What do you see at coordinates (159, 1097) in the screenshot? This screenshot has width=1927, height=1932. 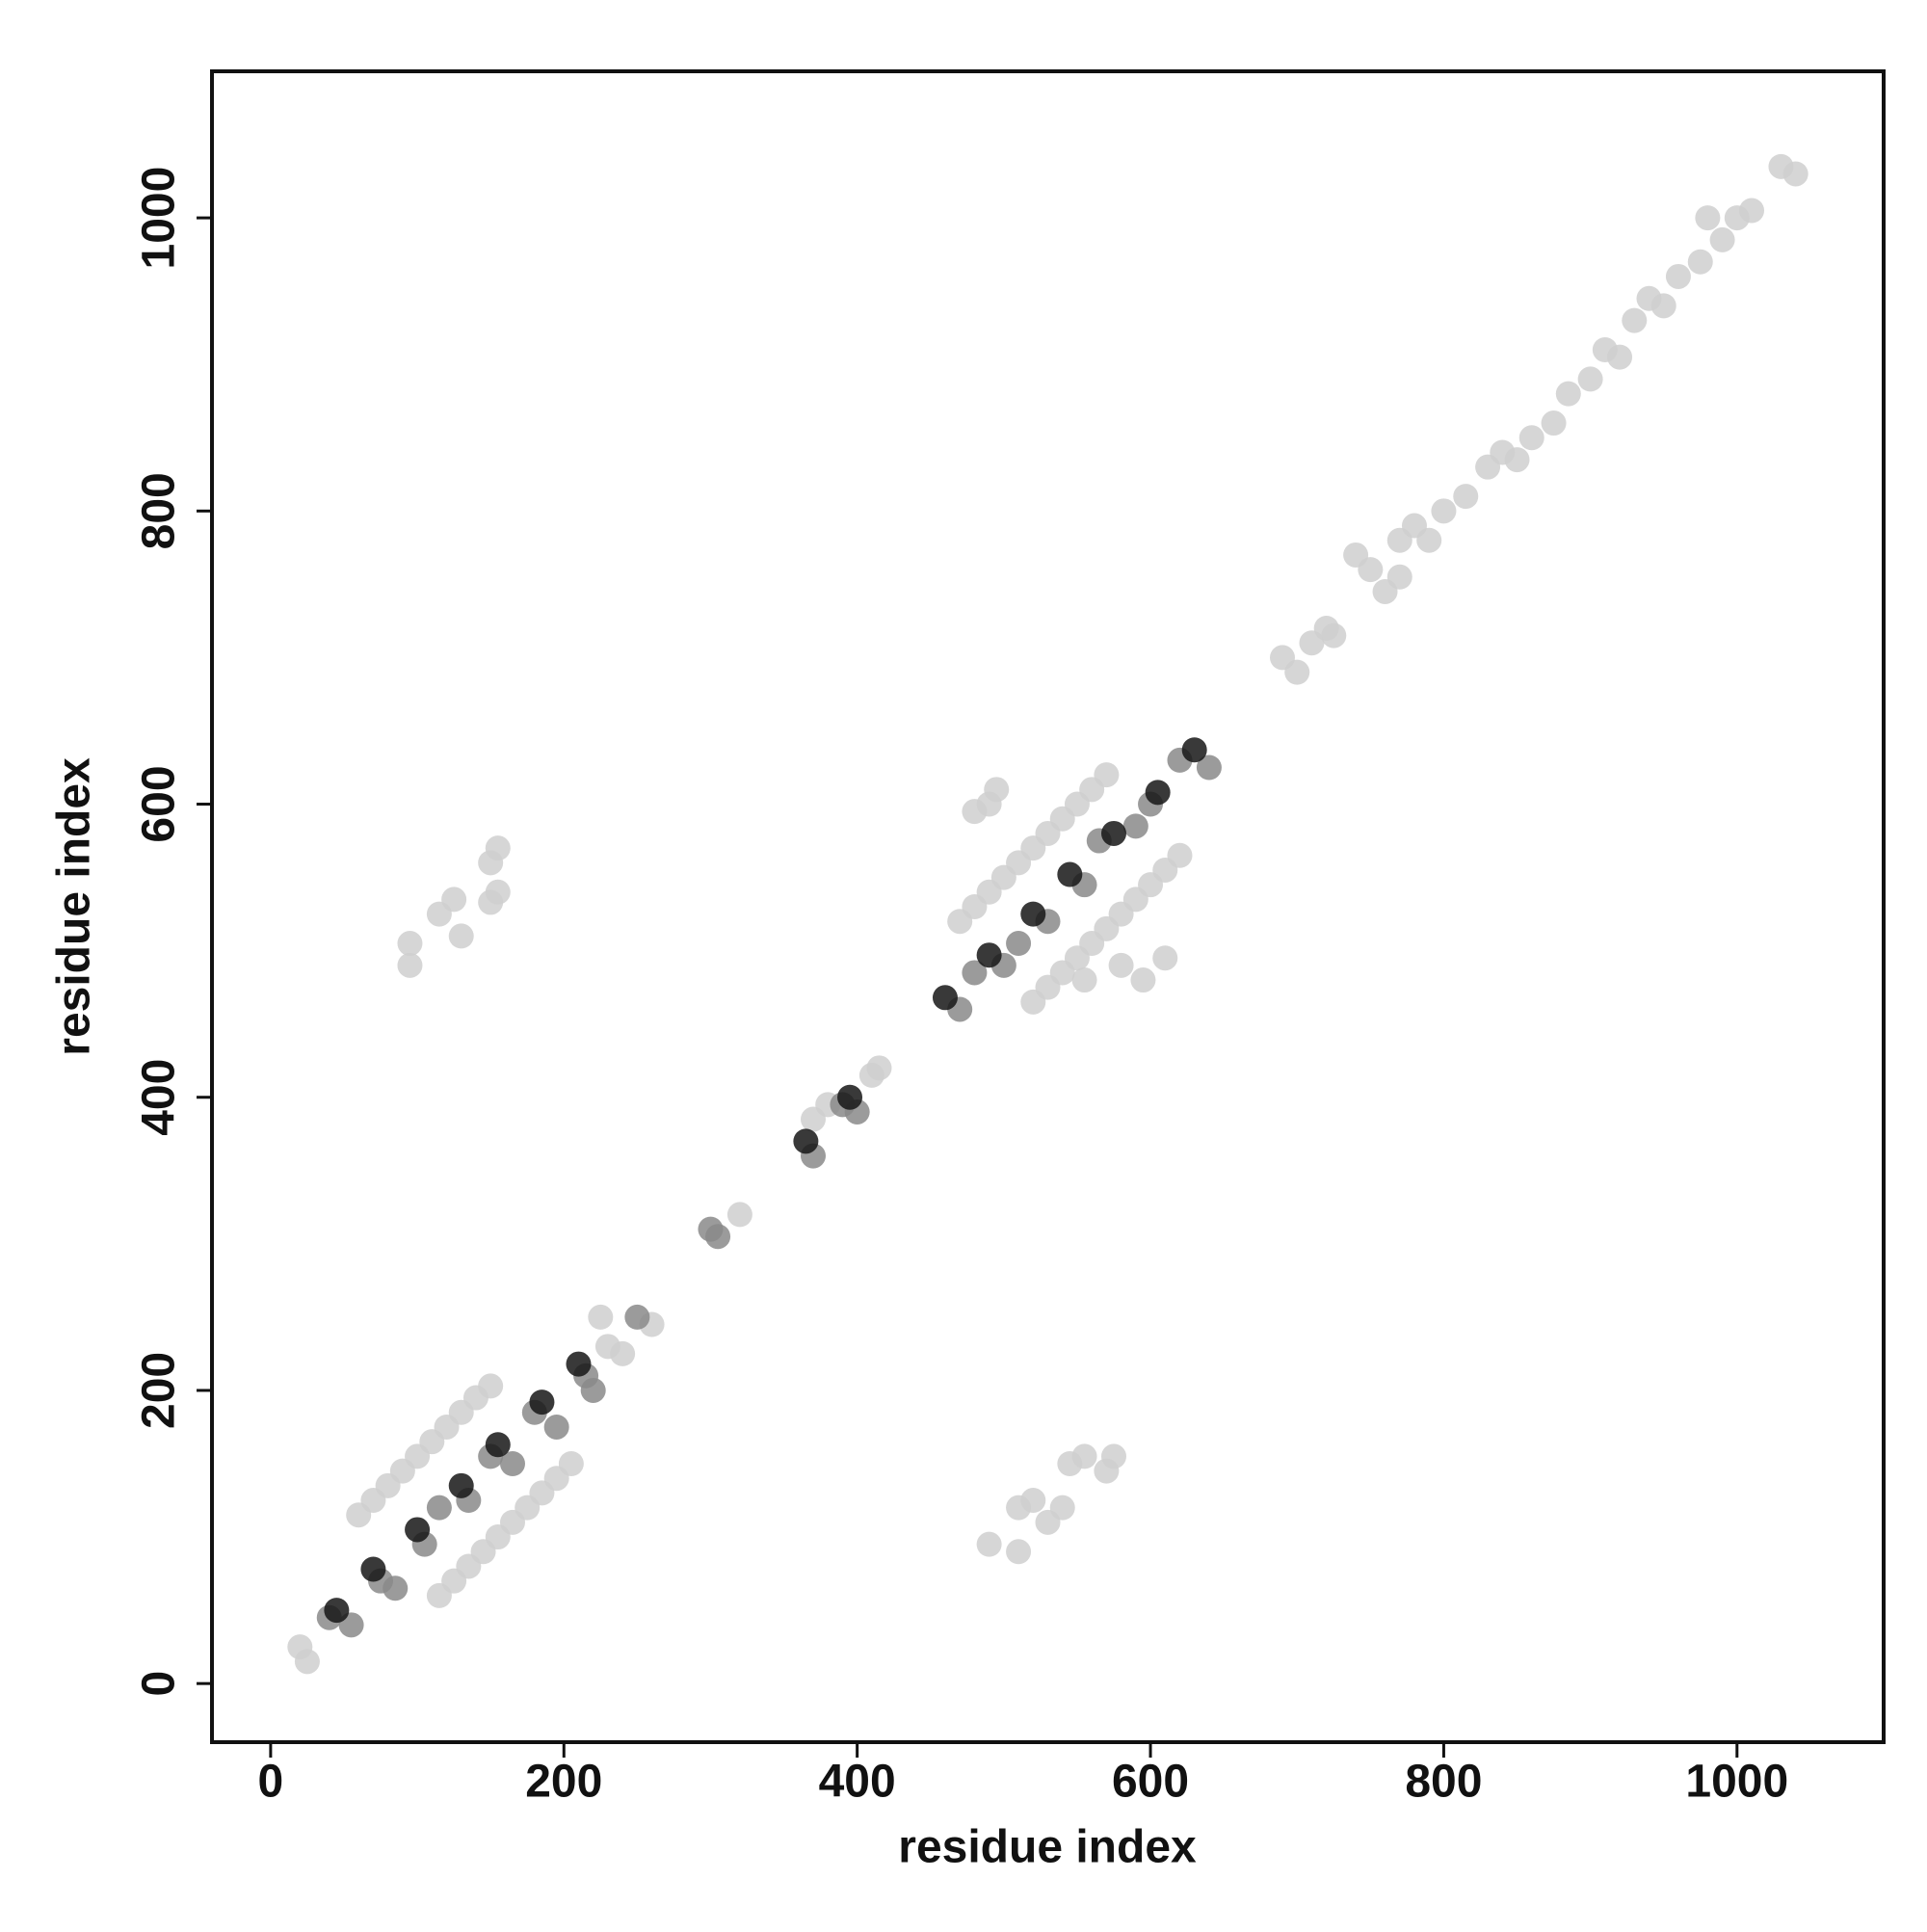 I see `y-tick-label: 400` at bounding box center [159, 1097].